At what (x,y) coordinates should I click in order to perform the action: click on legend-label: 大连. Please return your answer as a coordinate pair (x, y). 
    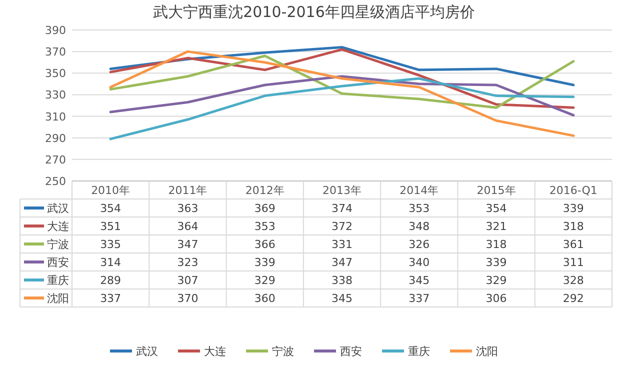
    Looking at the image, I should click on (58, 226).